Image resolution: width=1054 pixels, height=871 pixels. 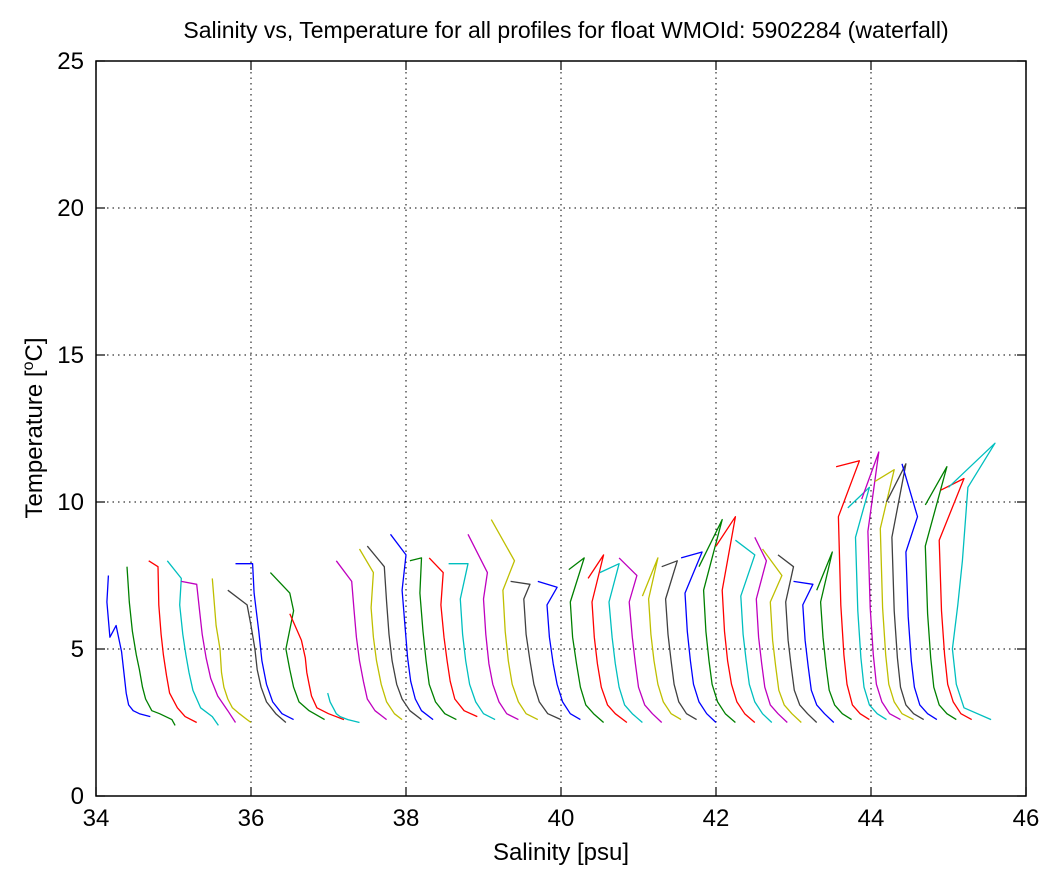 I want to click on y-axis-label: Temperature [oC], so click(x=34, y=428).